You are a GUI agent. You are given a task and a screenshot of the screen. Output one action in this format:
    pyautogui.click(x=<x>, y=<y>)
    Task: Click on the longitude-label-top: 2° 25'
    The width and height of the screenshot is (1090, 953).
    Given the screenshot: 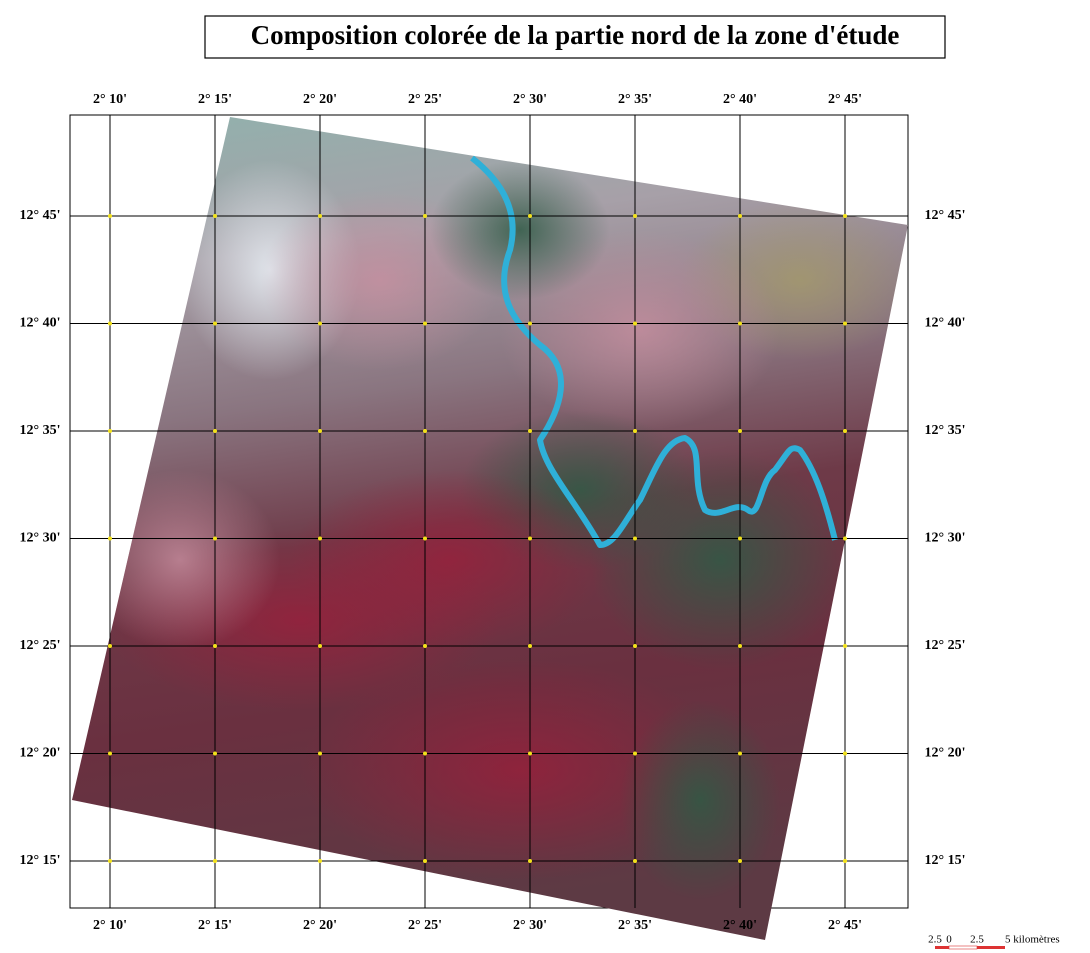 What is the action you would take?
    pyautogui.click(x=425, y=99)
    